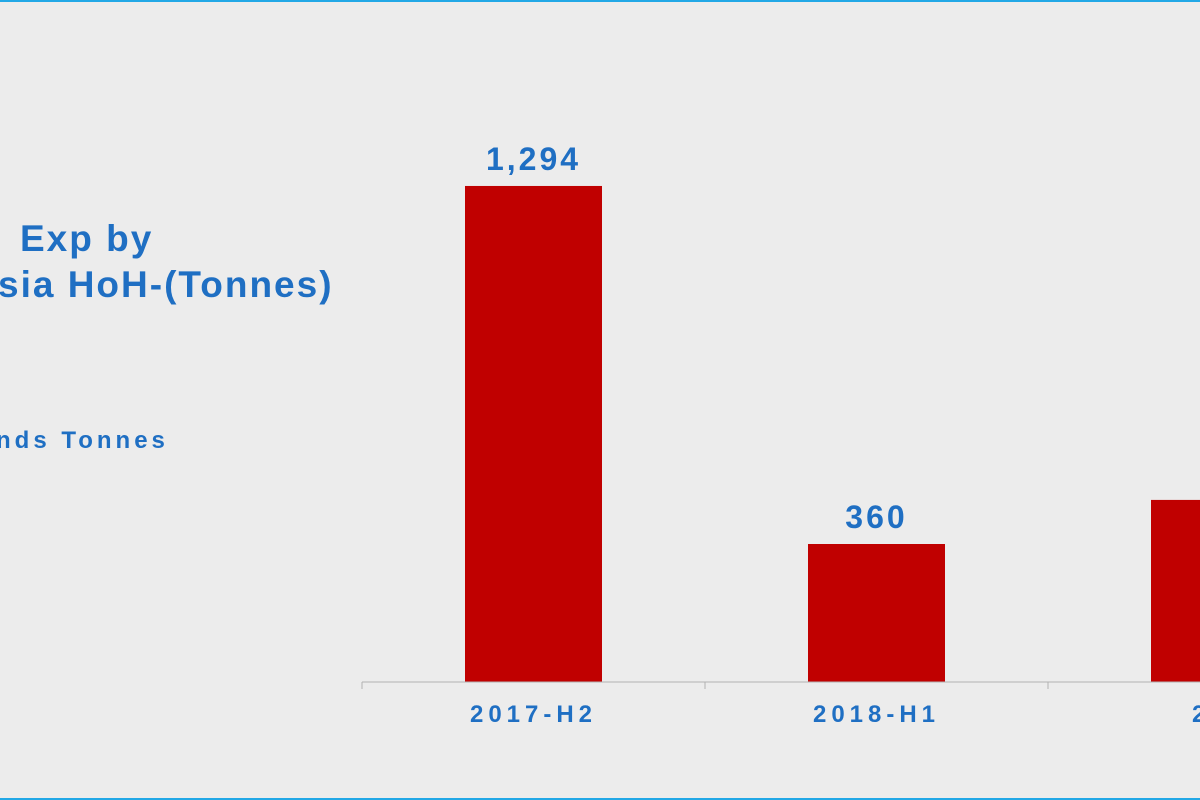  What do you see at coordinates (219, 262) in the screenshot?
I see `chart-title: Exp by sia HoH-(Tonnes)` at bounding box center [219, 262].